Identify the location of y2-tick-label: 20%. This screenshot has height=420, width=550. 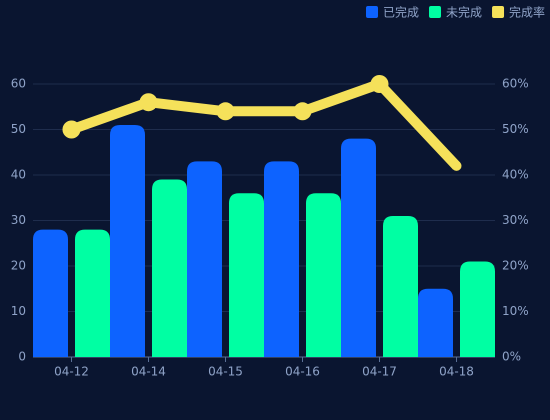
(515, 266).